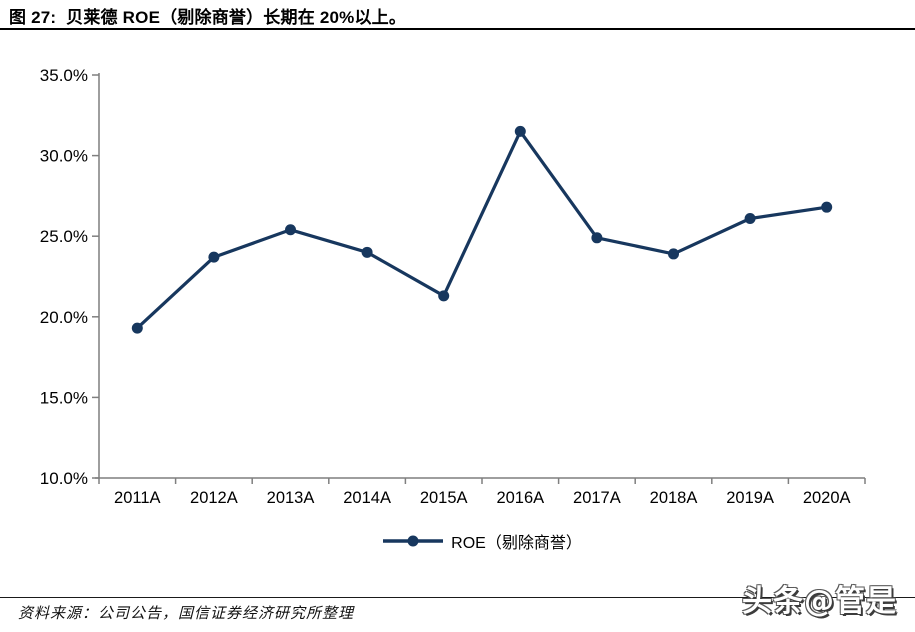 This screenshot has height=632, width=915. I want to click on x-tick-label: 2019A, so click(750, 498).